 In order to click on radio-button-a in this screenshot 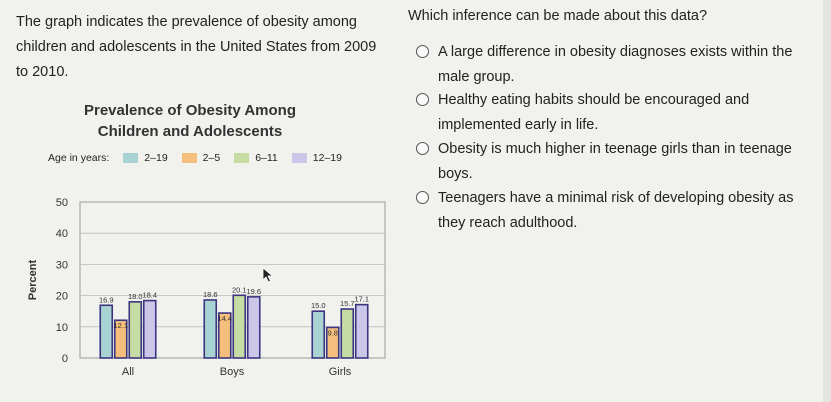, I will do `click(422, 51)`.